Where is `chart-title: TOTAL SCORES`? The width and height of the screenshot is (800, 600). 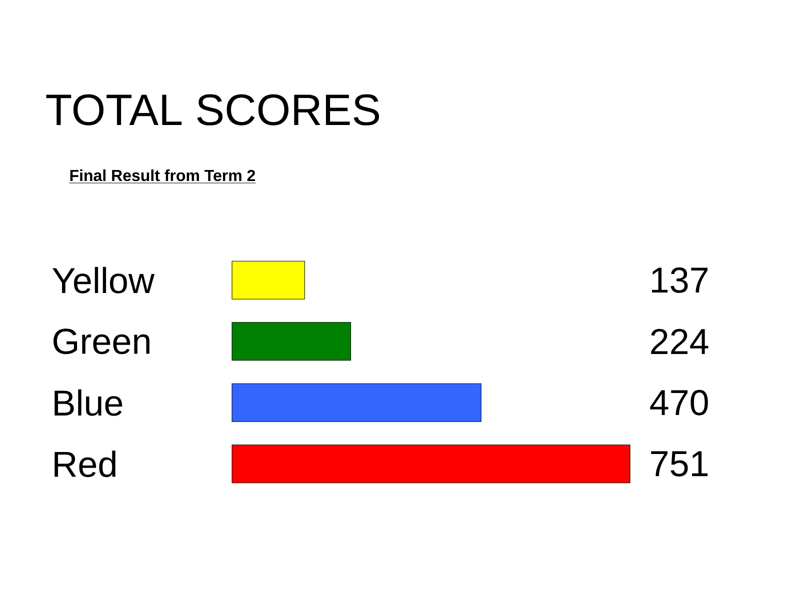 chart-title: TOTAL SCORES is located at coordinates (213, 110).